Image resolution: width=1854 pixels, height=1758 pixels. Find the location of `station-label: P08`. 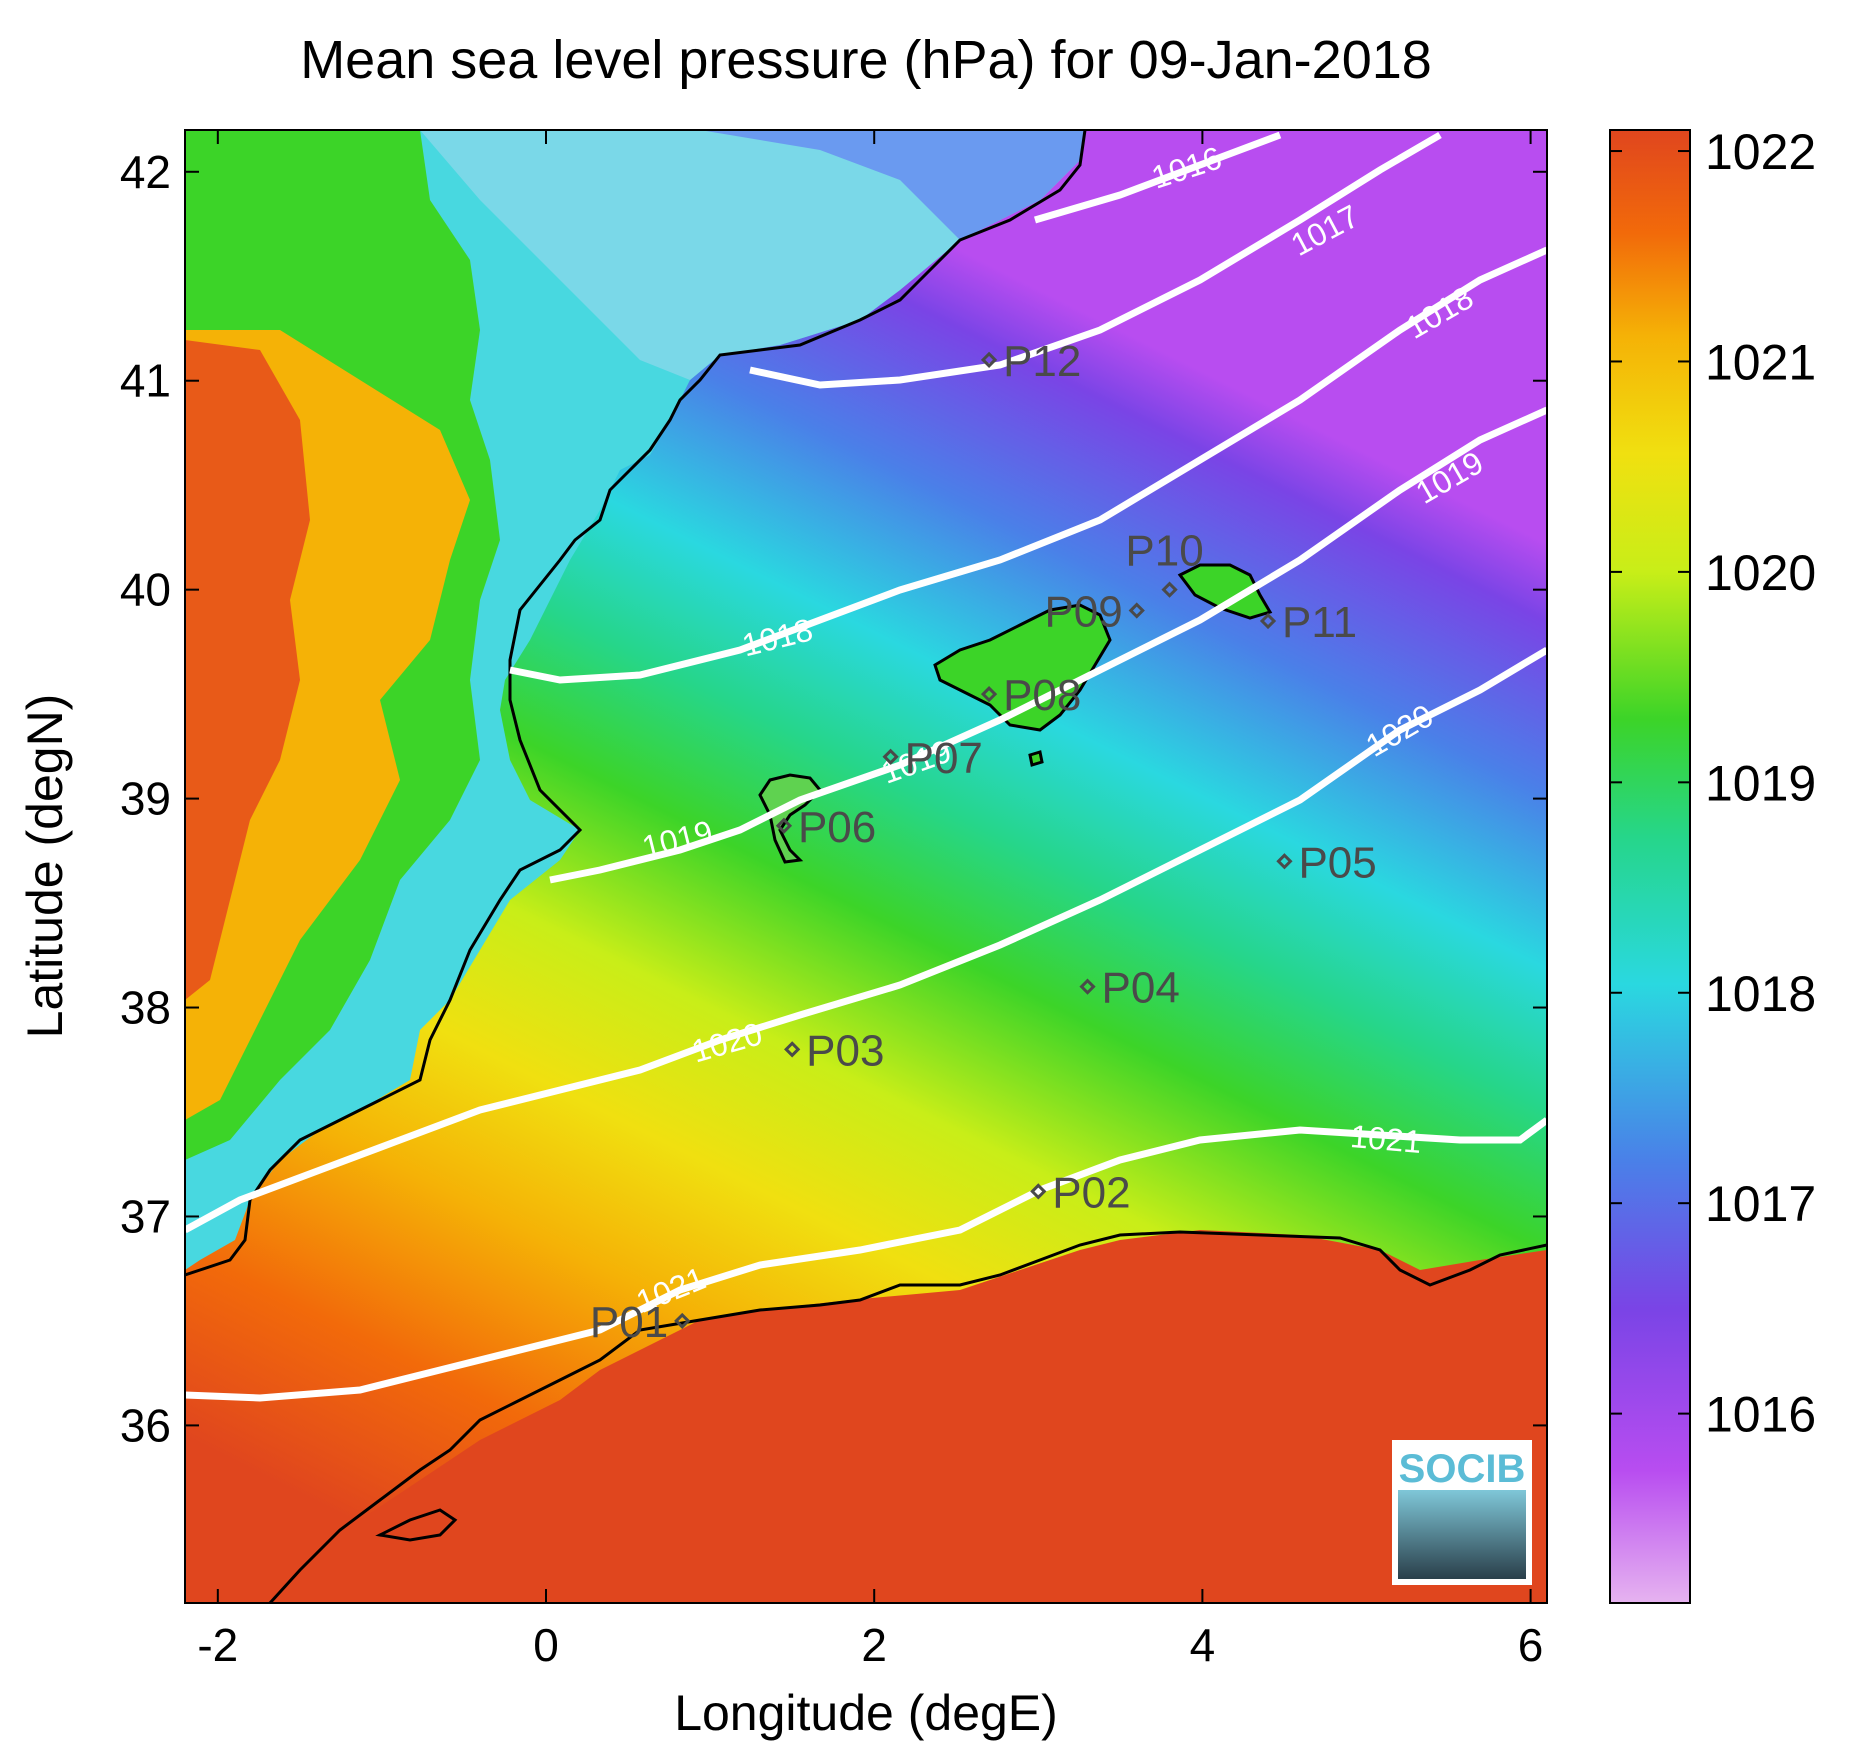

station-label: P08 is located at coordinates (1042, 695).